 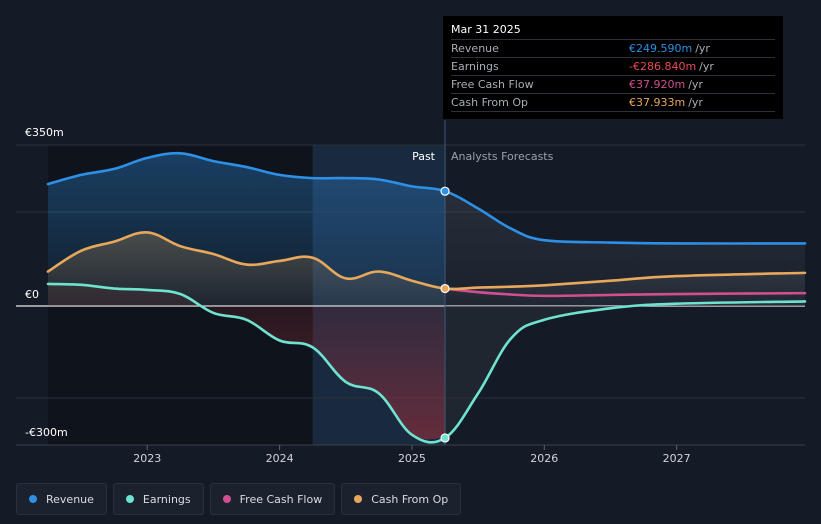 What do you see at coordinates (661, 48) in the screenshot?
I see `tooltip-value: €249.590m` at bounding box center [661, 48].